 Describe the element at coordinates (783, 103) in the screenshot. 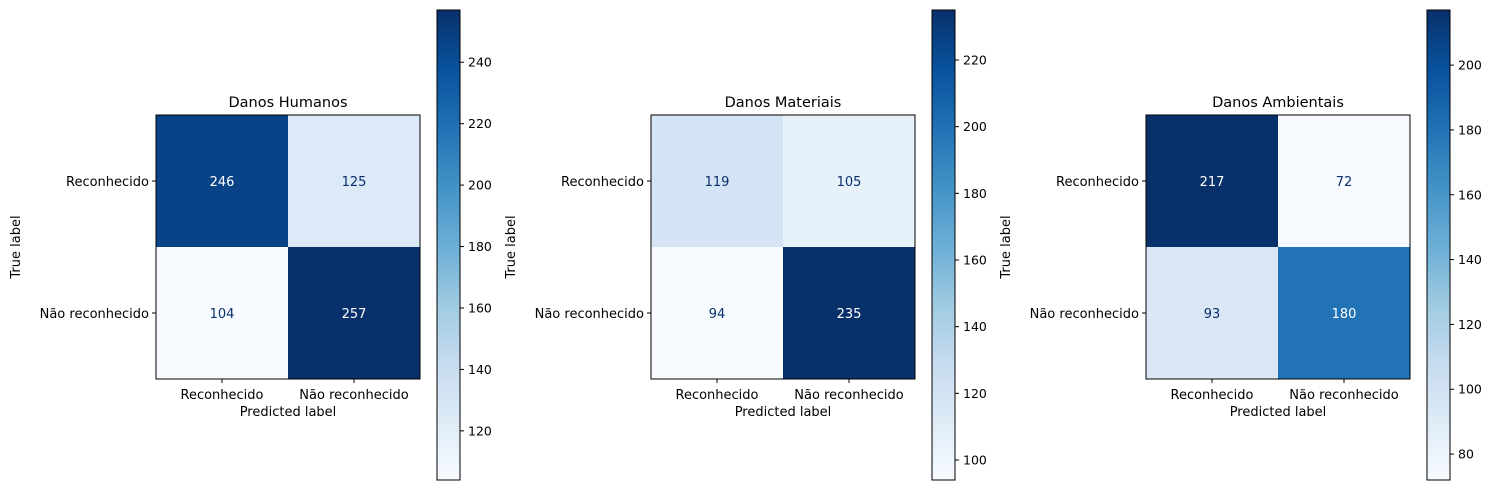

I see `chart-title: Danos Materiais` at that location.